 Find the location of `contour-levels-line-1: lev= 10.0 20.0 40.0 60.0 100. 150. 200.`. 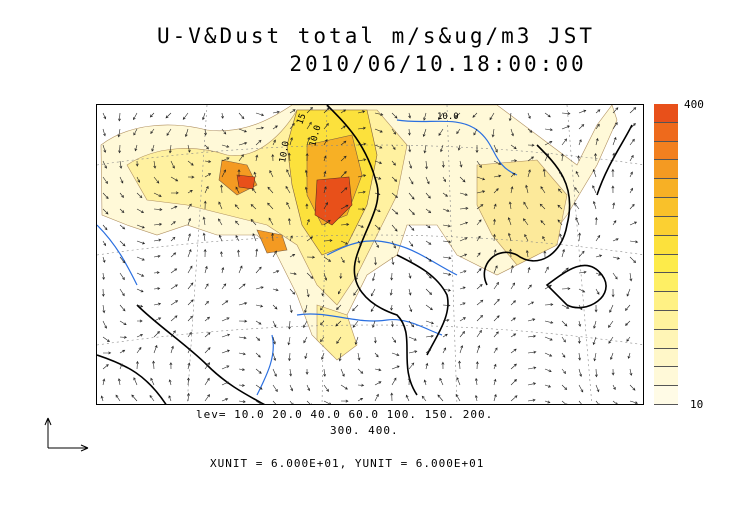

contour-levels-line-1: lev= 10.0 20.0 40.0 60.0 100. 150. 200. is located at coordinates (345, 414).